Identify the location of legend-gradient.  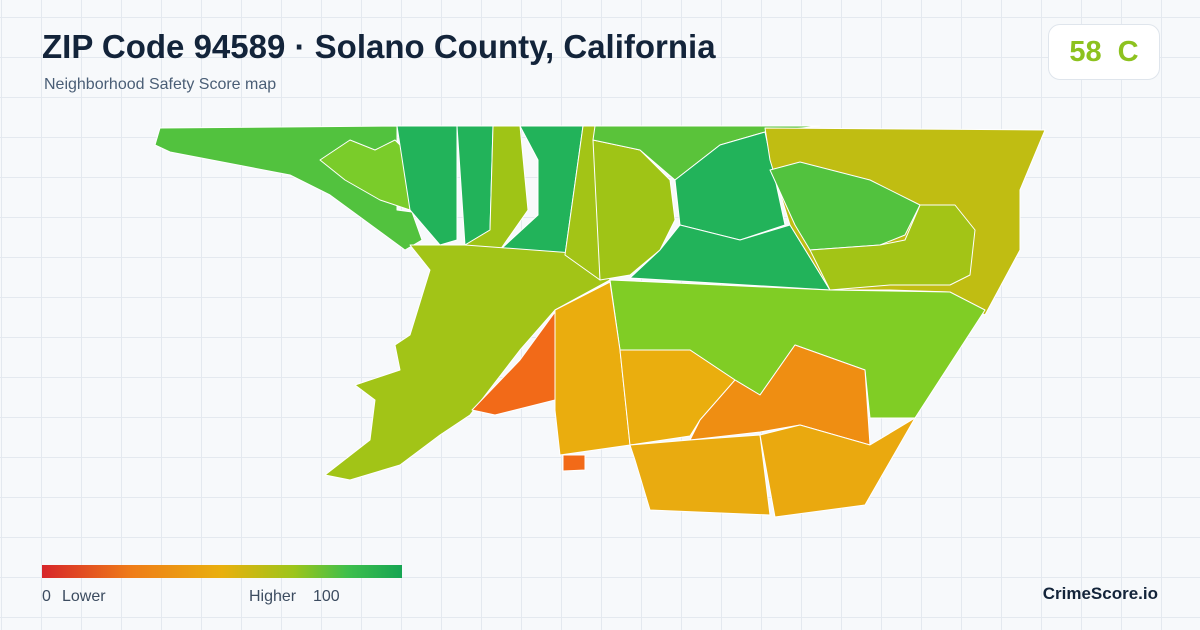
(222, 571).